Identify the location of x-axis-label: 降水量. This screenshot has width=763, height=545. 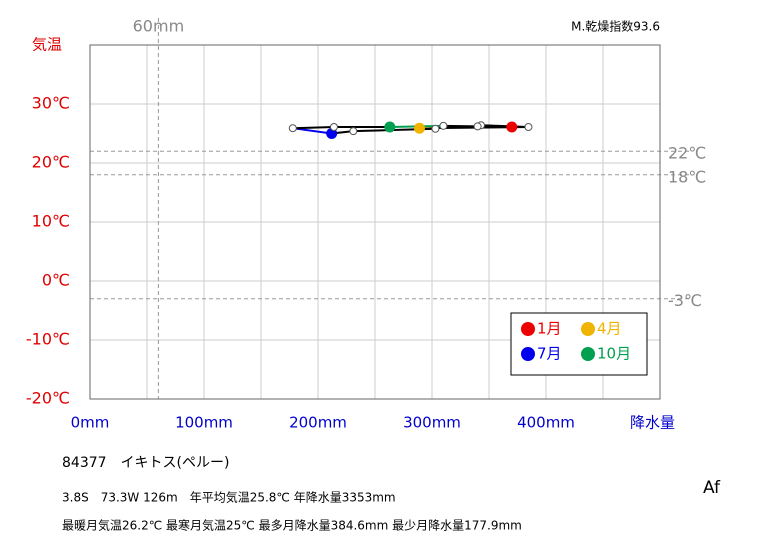
(652, 423).